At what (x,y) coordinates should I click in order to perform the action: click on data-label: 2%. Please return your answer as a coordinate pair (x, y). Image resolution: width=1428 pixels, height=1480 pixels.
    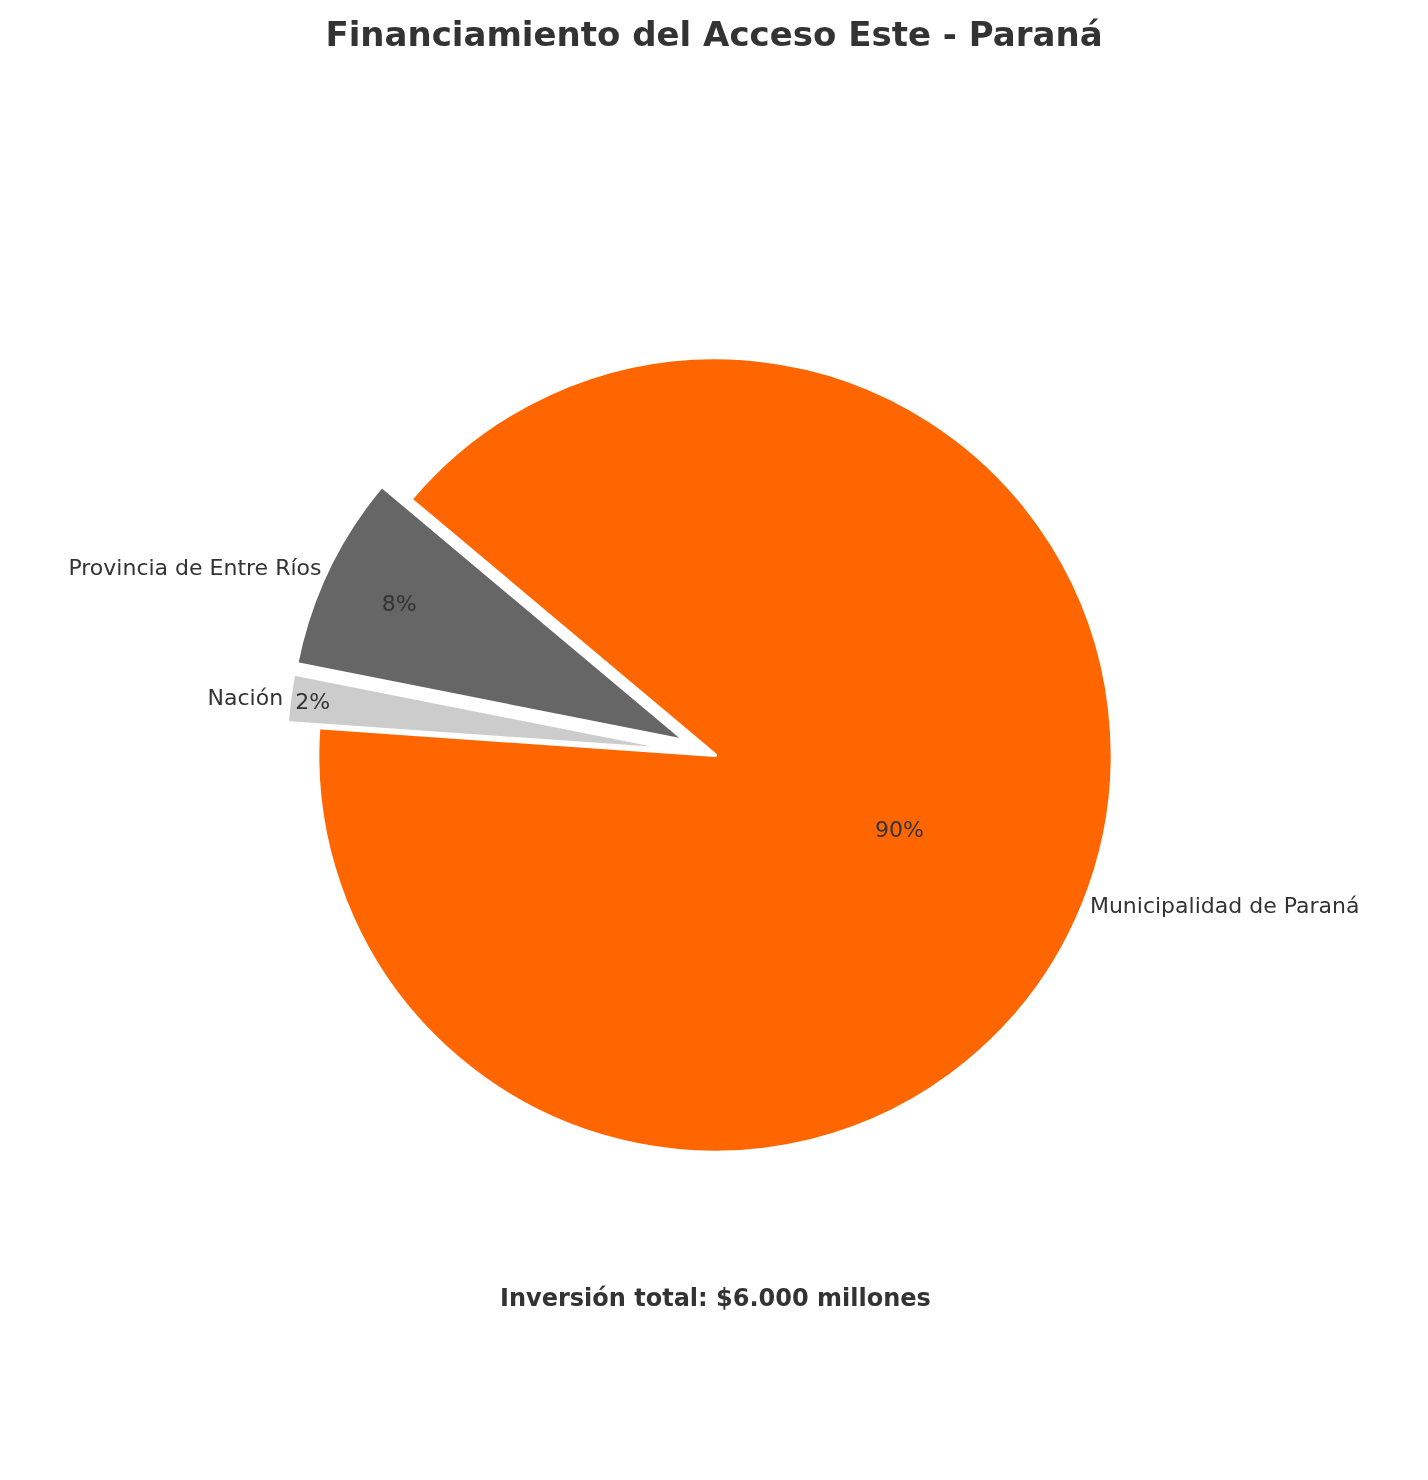
    Looking at the image, I should click on (313, 701).